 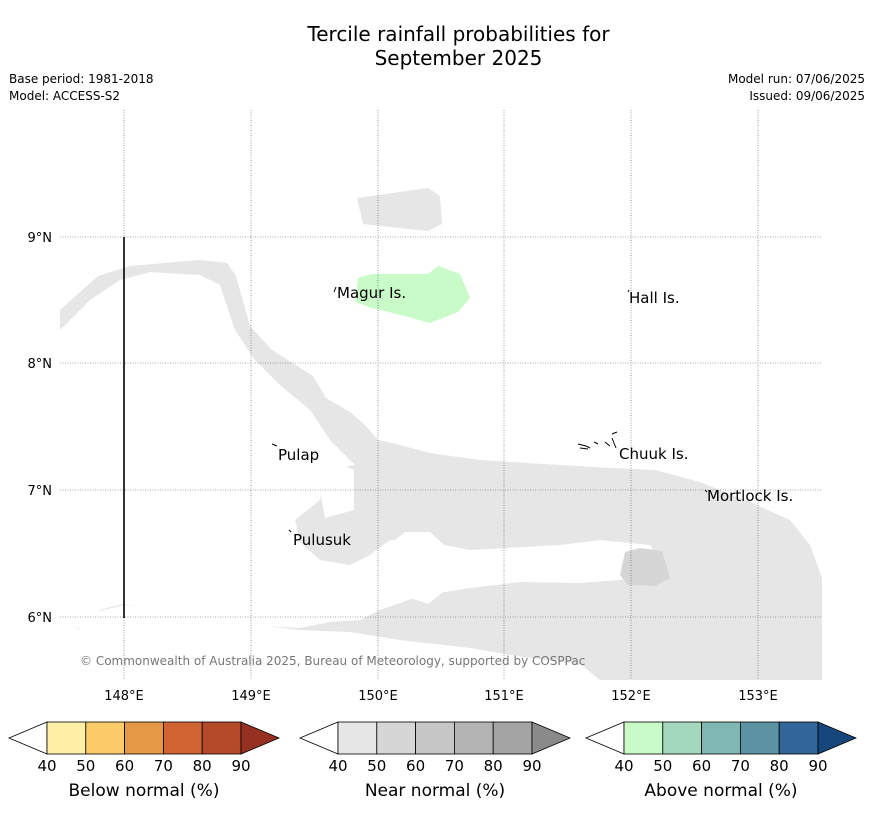 What do you see at coordinates (504, 696) in the screenshot?
I see `lon-tick-151e: 151°E` at bounding box center [504, 696].